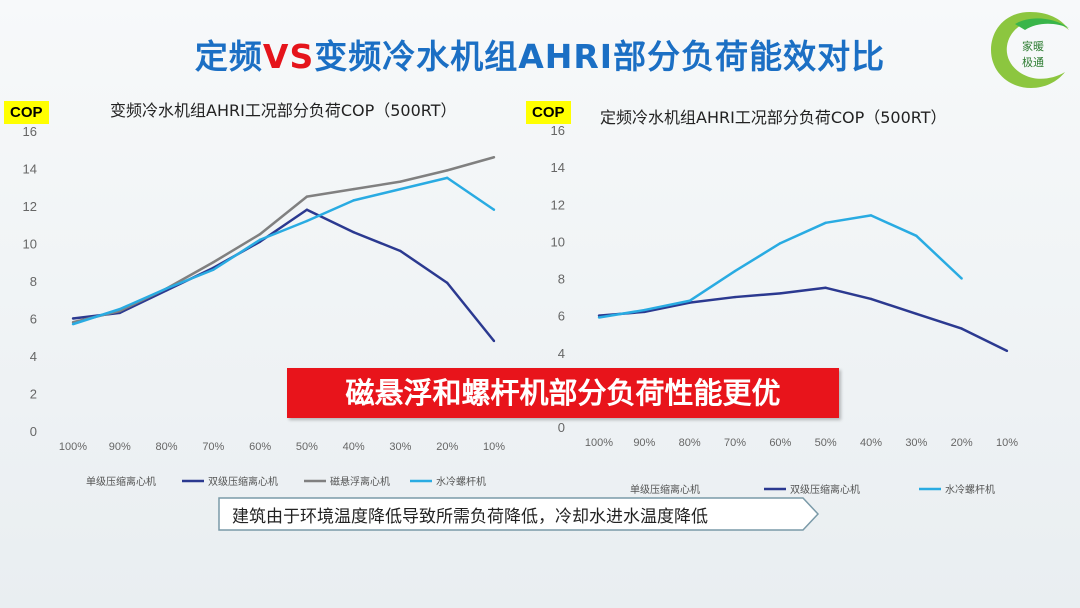 This screenshot has width=1080, height=608. Describe the element at coordinates (461, 481) in the screenshot. I see `chart1-legend-label: 水冷螺杆机` at that location.